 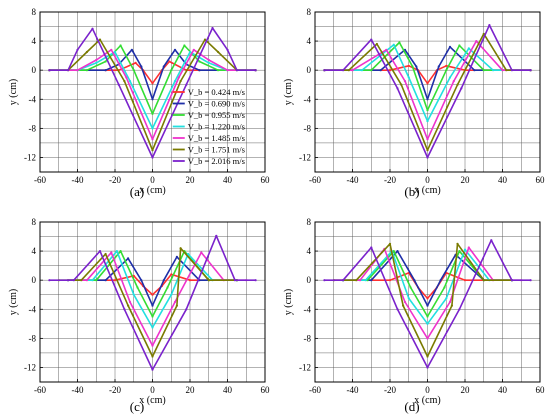 What do you see at coordinates (40, 180) in the screenshot?
I see `x-tick-label: -60` at bounding box center [40, 180].